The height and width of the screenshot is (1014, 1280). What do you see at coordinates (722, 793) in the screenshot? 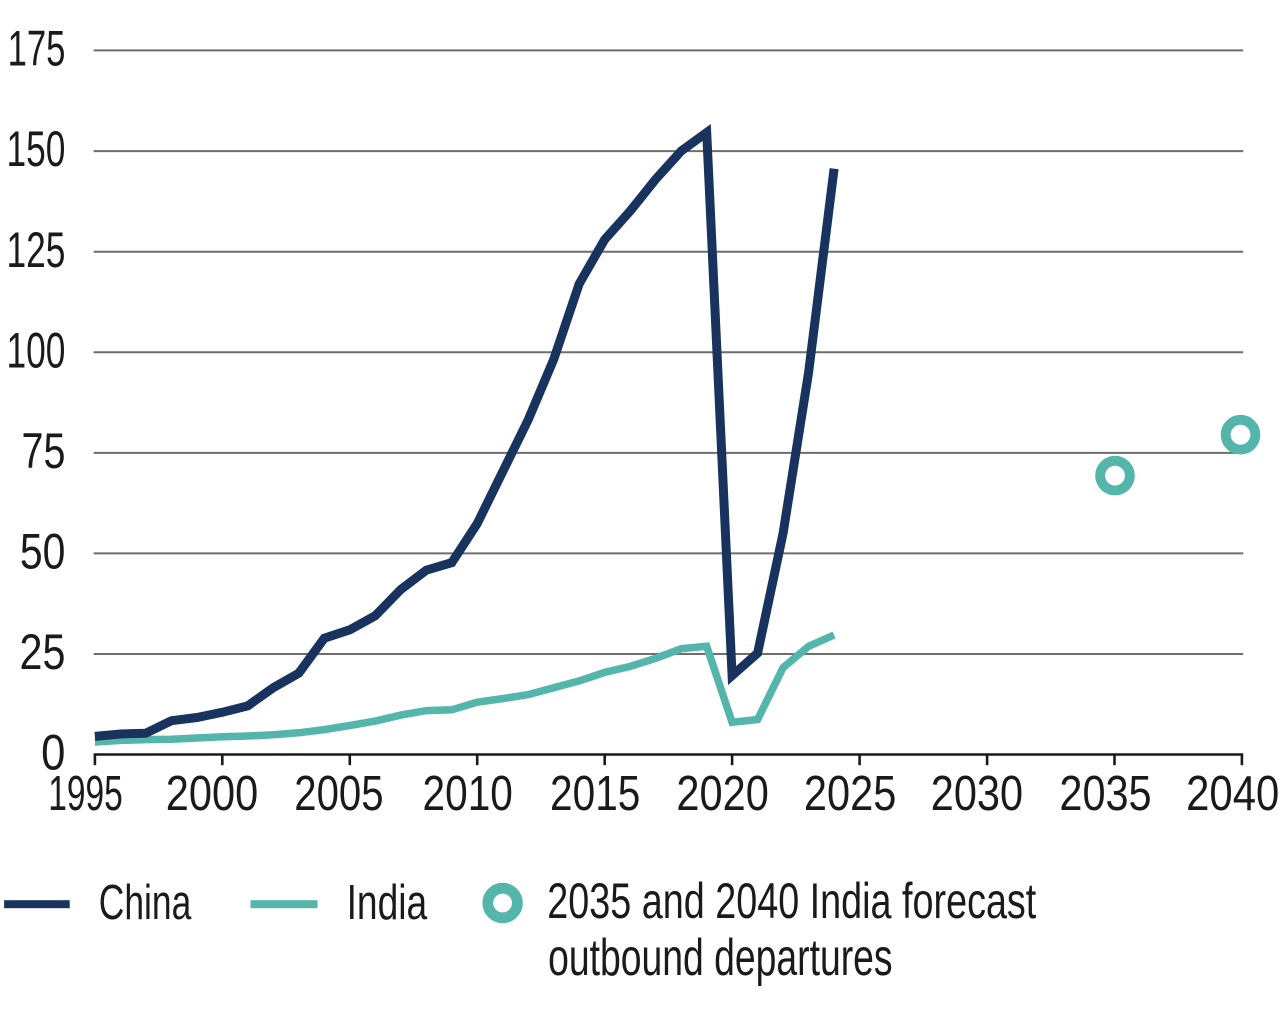
I see `svg-text: 2020` at bounding box center [722, 793].